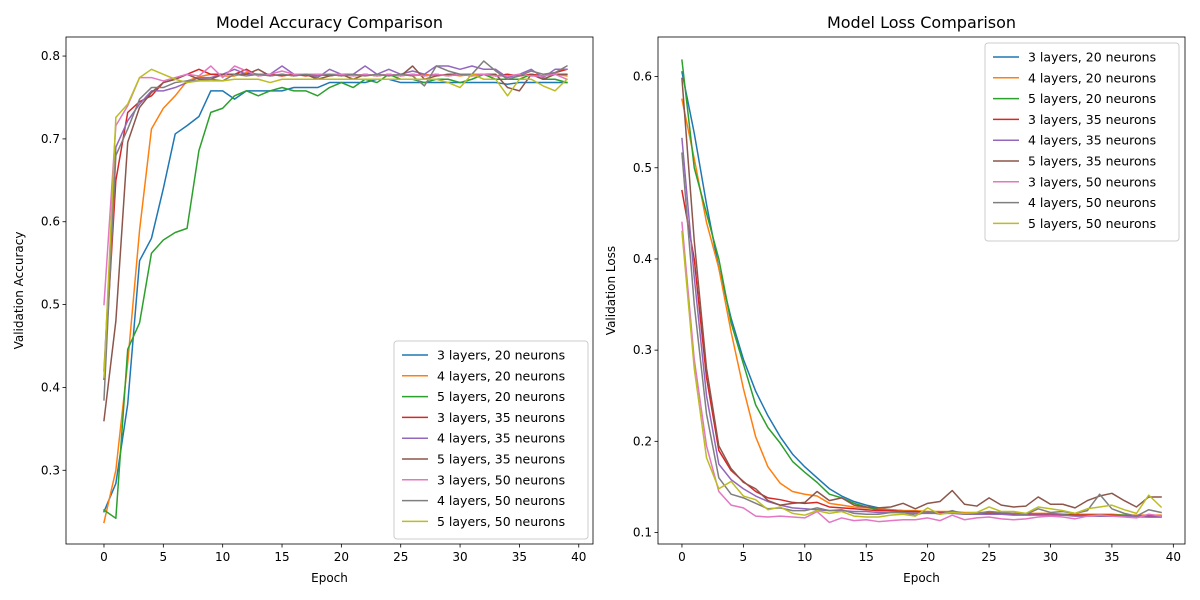 The height and width of the screenshot is (600, 1200). Describe the element at coordinates (50, 139) in the screenshot. I see `y-tick-label: 0.7` at that location.